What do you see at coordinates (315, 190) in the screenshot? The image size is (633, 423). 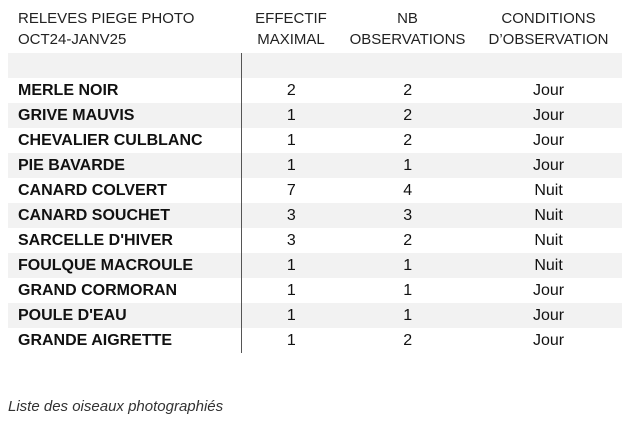 I see `table-row: CANARD COLVERT 7 4 Nuit` at bounding box center [315, 190].